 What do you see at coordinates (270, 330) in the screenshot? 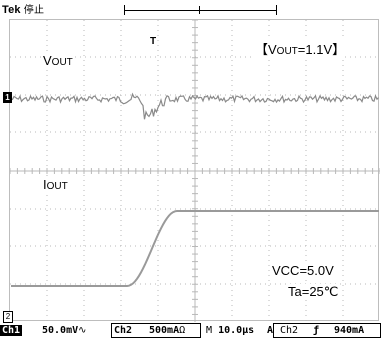
I see `trigger-mode: A` at bounding box center [270, 330].